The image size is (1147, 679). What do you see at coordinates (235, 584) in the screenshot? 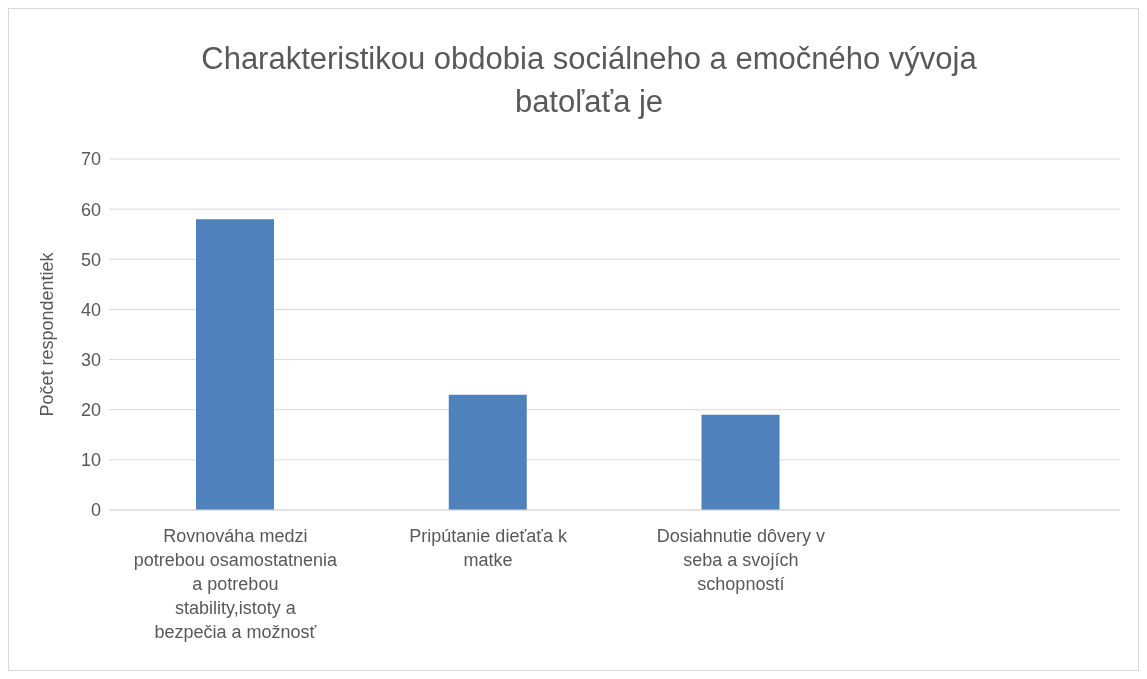
I see `x-tick-label: Rovnováha medzi potrebou osamostatnenia a potrebou stability,istoty a bezpečia a možnosť` at bounding box center [235, 584].